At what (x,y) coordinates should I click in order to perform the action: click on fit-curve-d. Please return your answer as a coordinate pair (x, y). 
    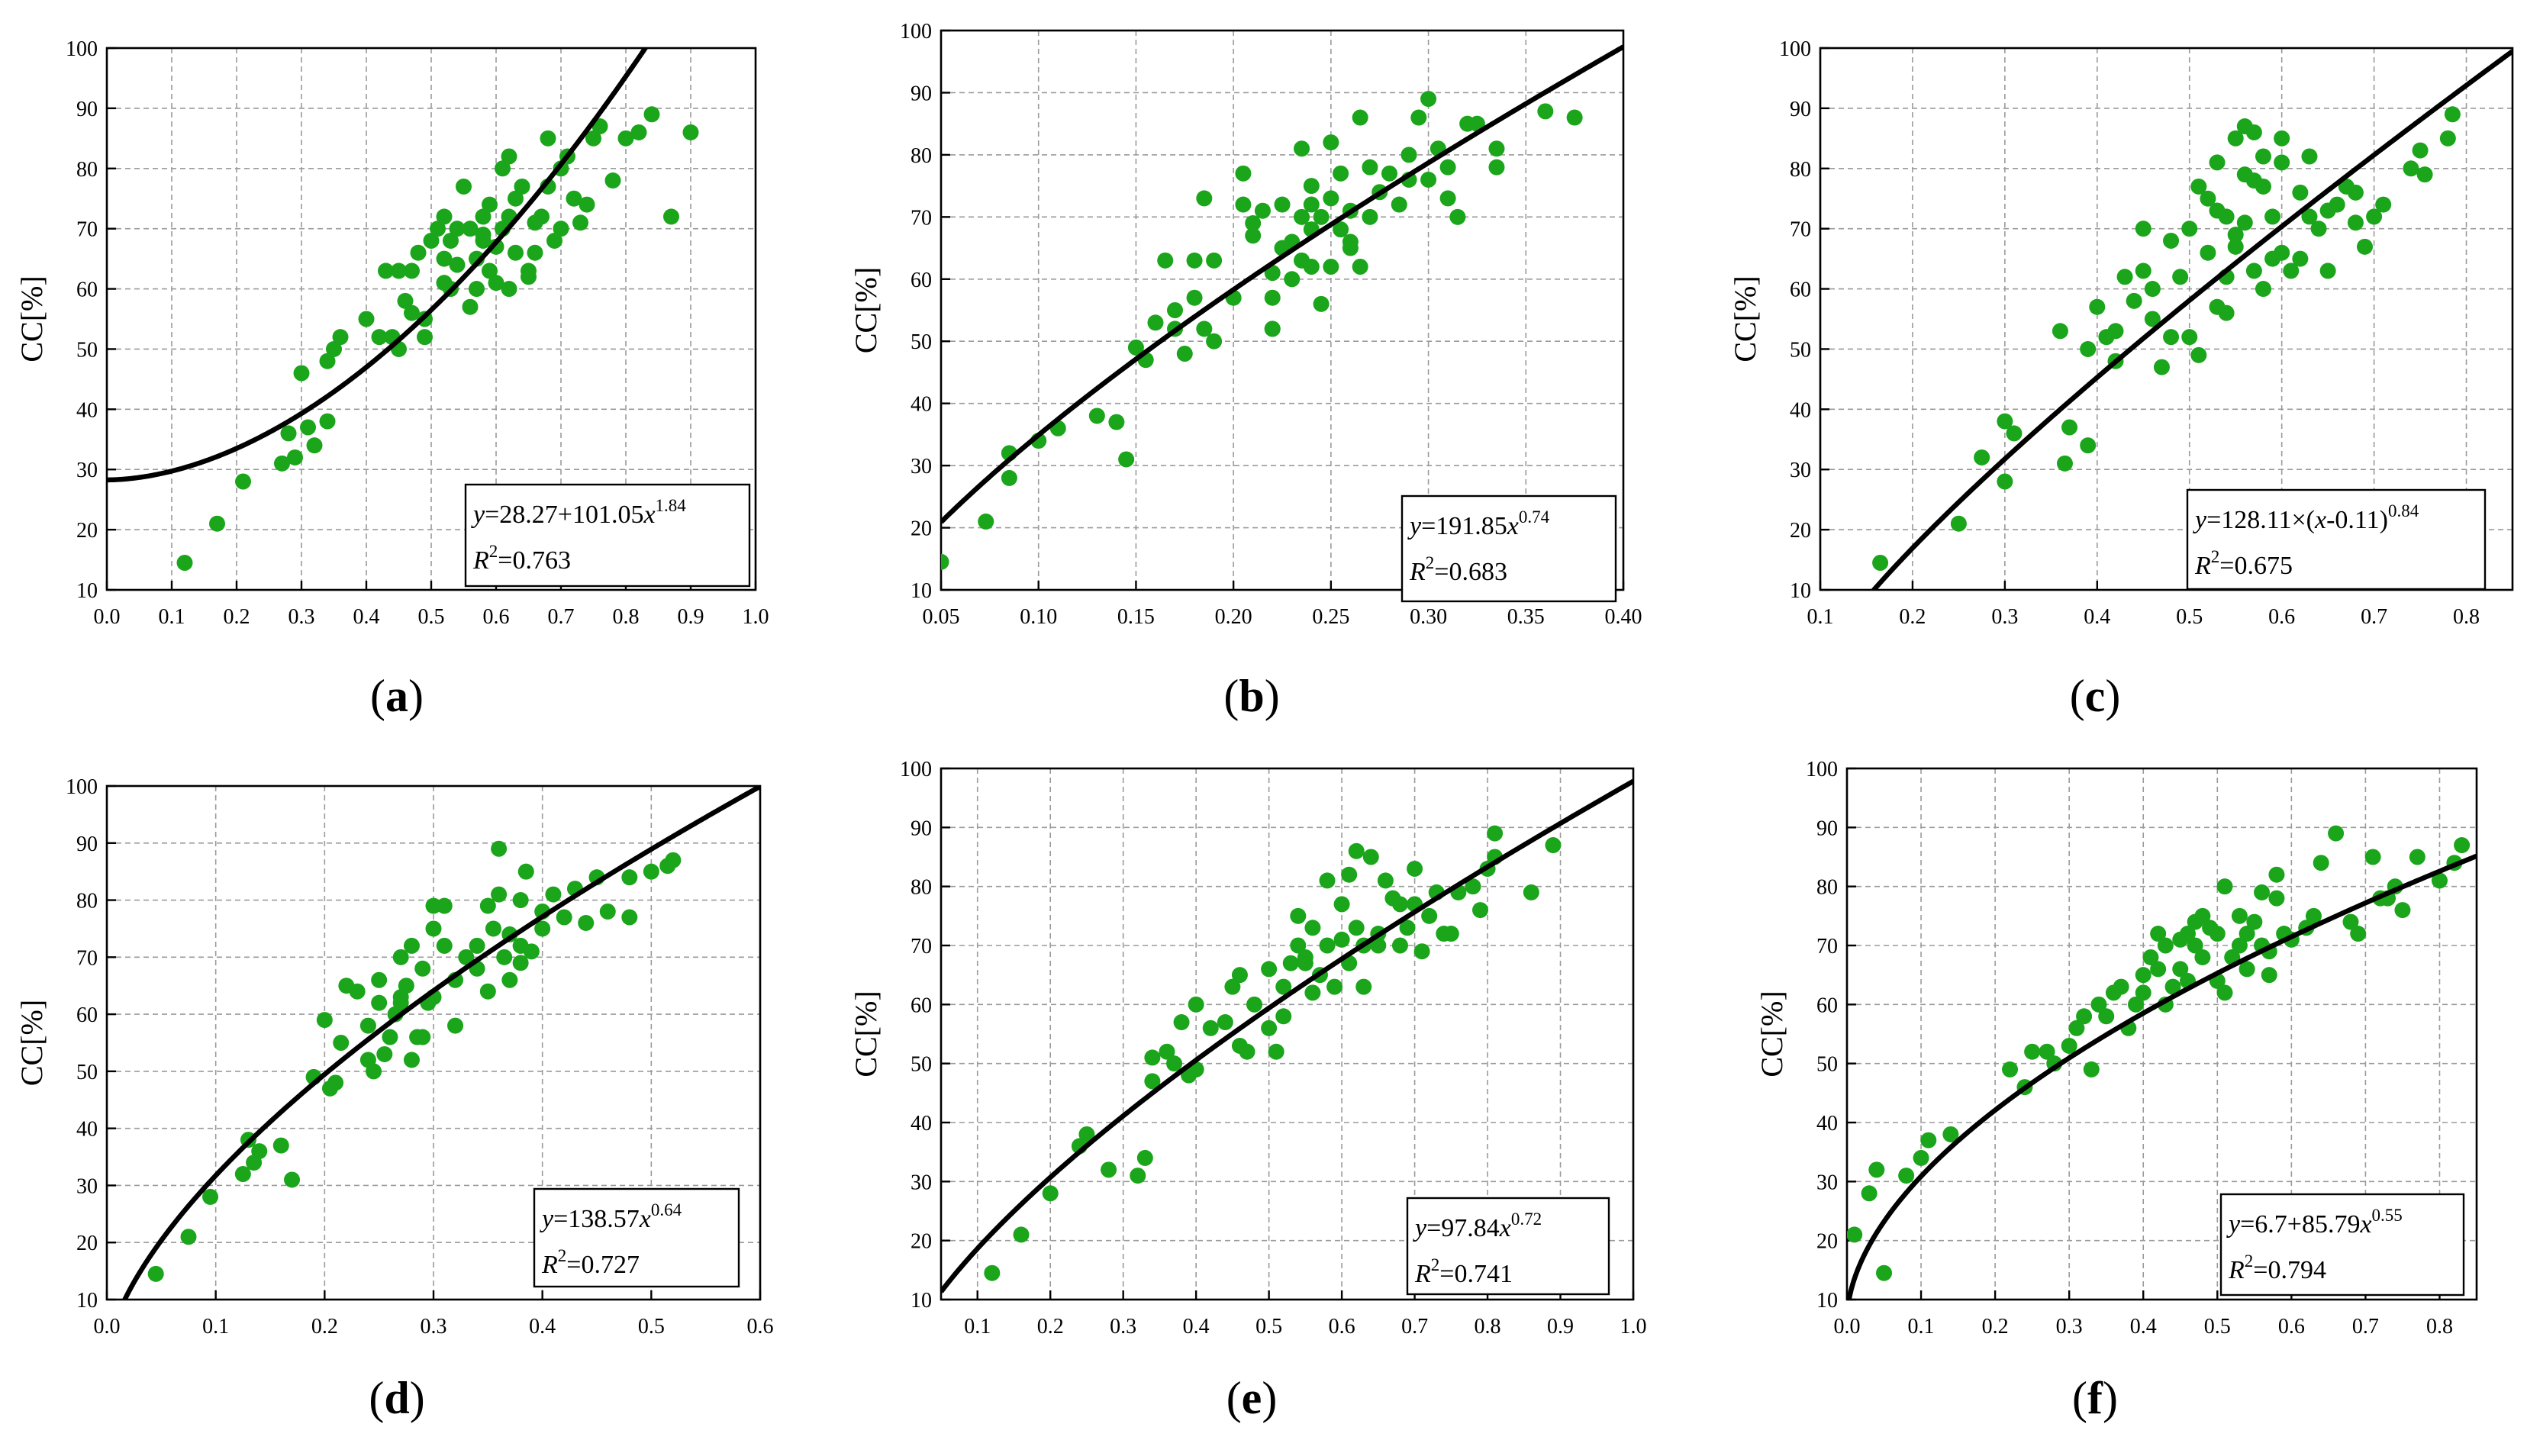
    Looking at the image, I should click on (440, 1043).